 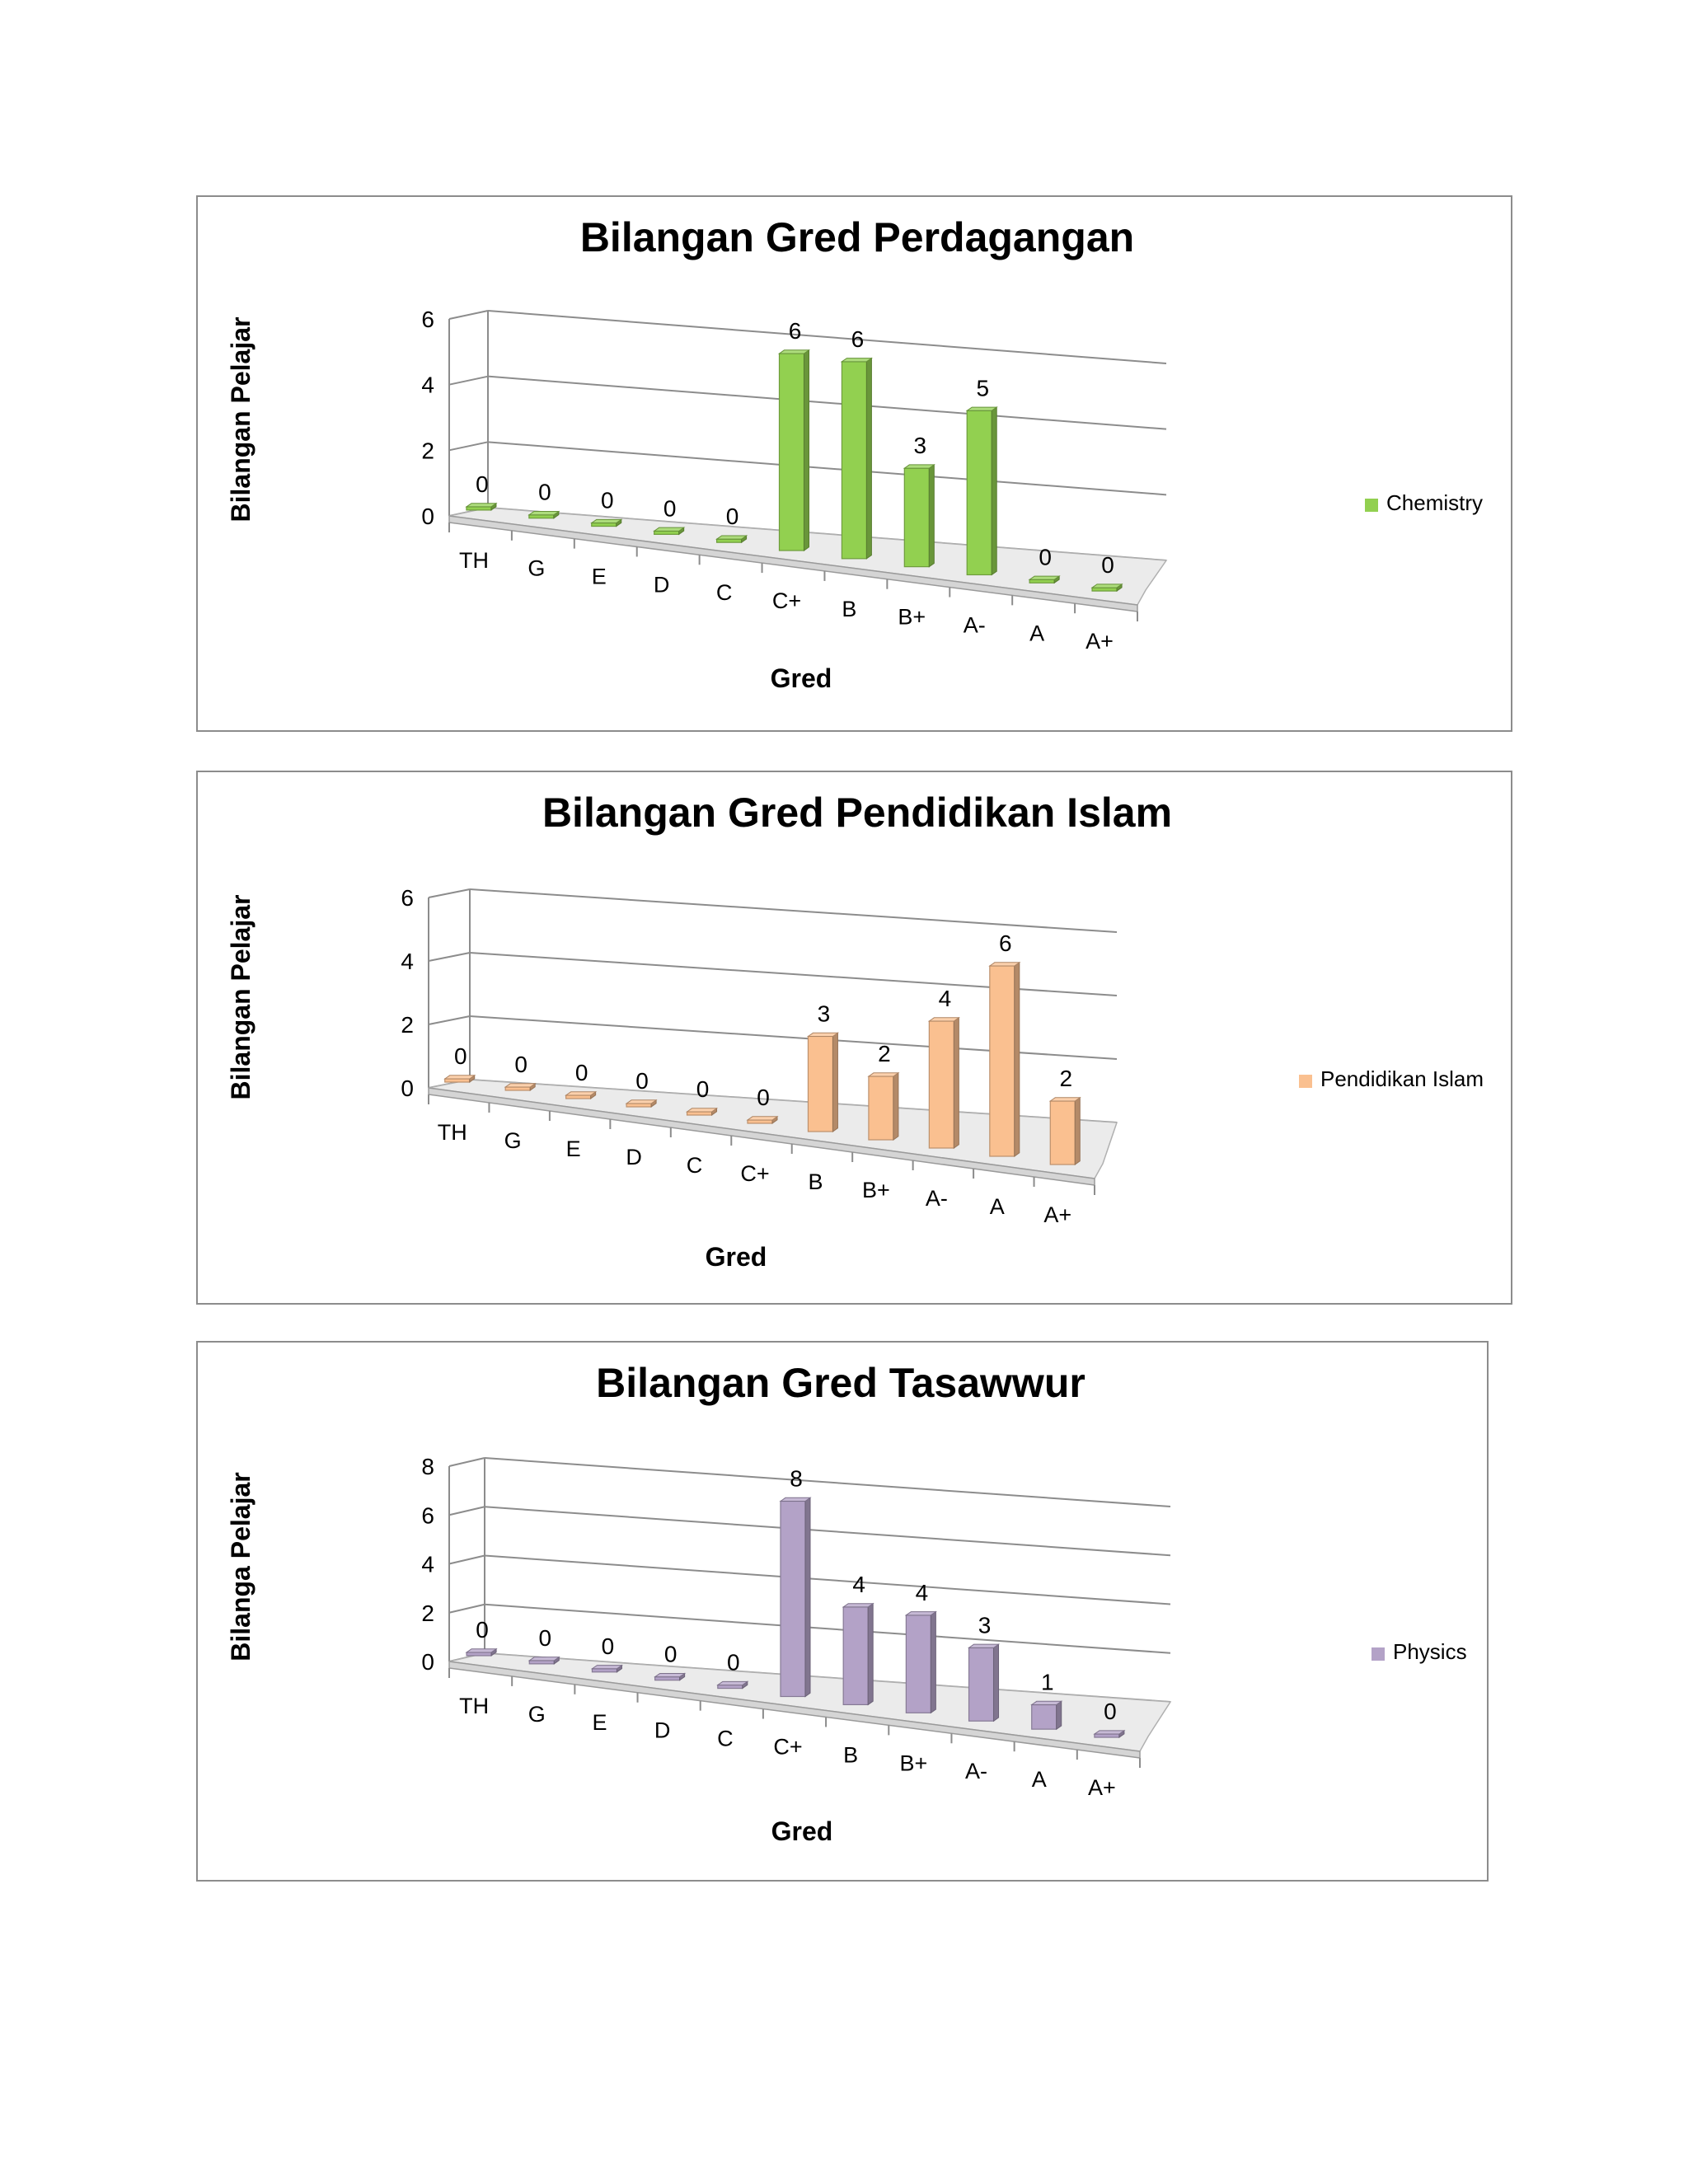 I want to click on bar-C, so click(x=731, y=539).